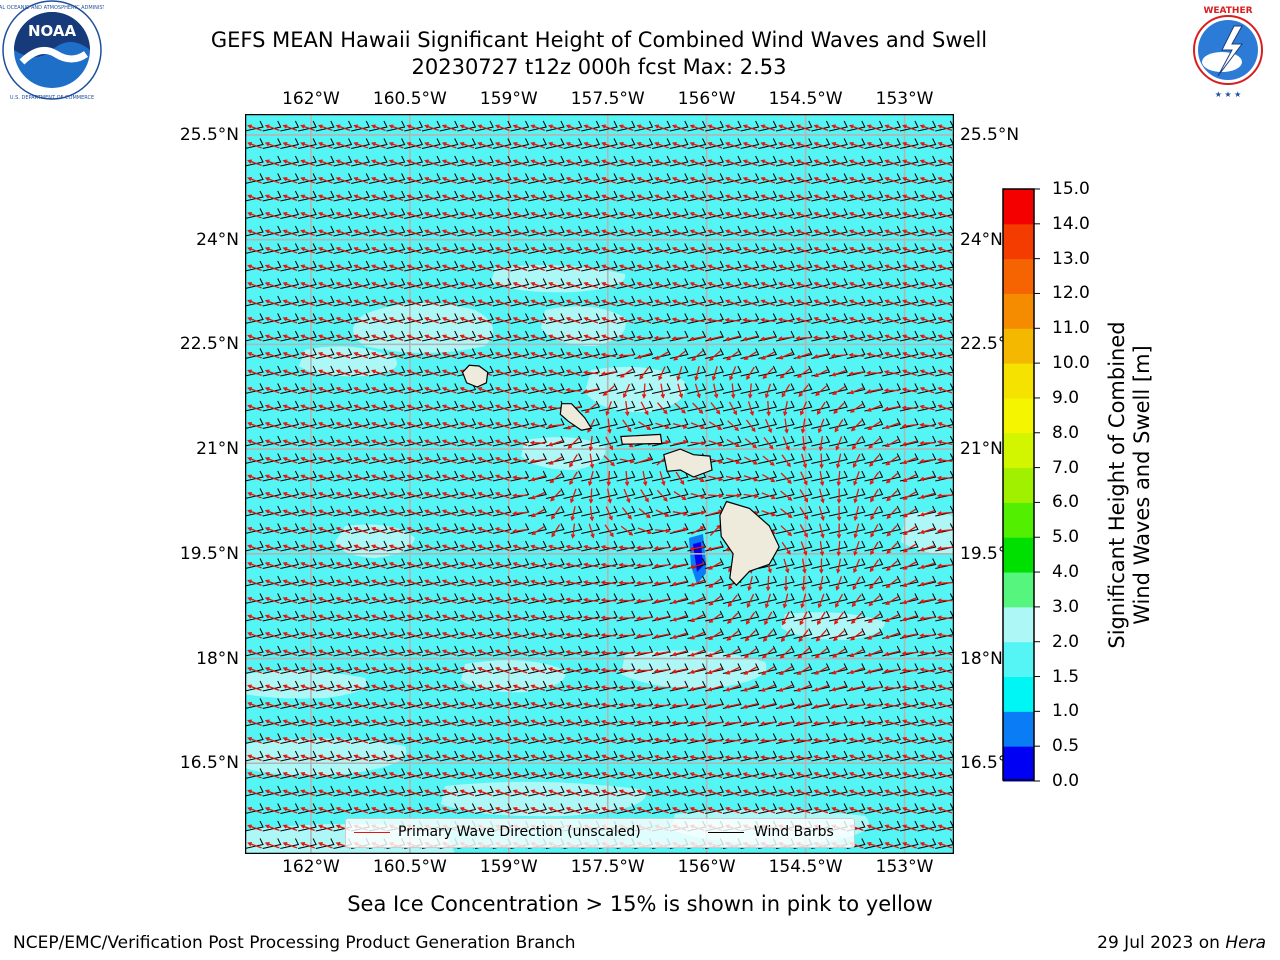  Describe the element at coordinates (981, 658) in the screenshot. I see `lat-tick-label-right: 18°N` at that location.